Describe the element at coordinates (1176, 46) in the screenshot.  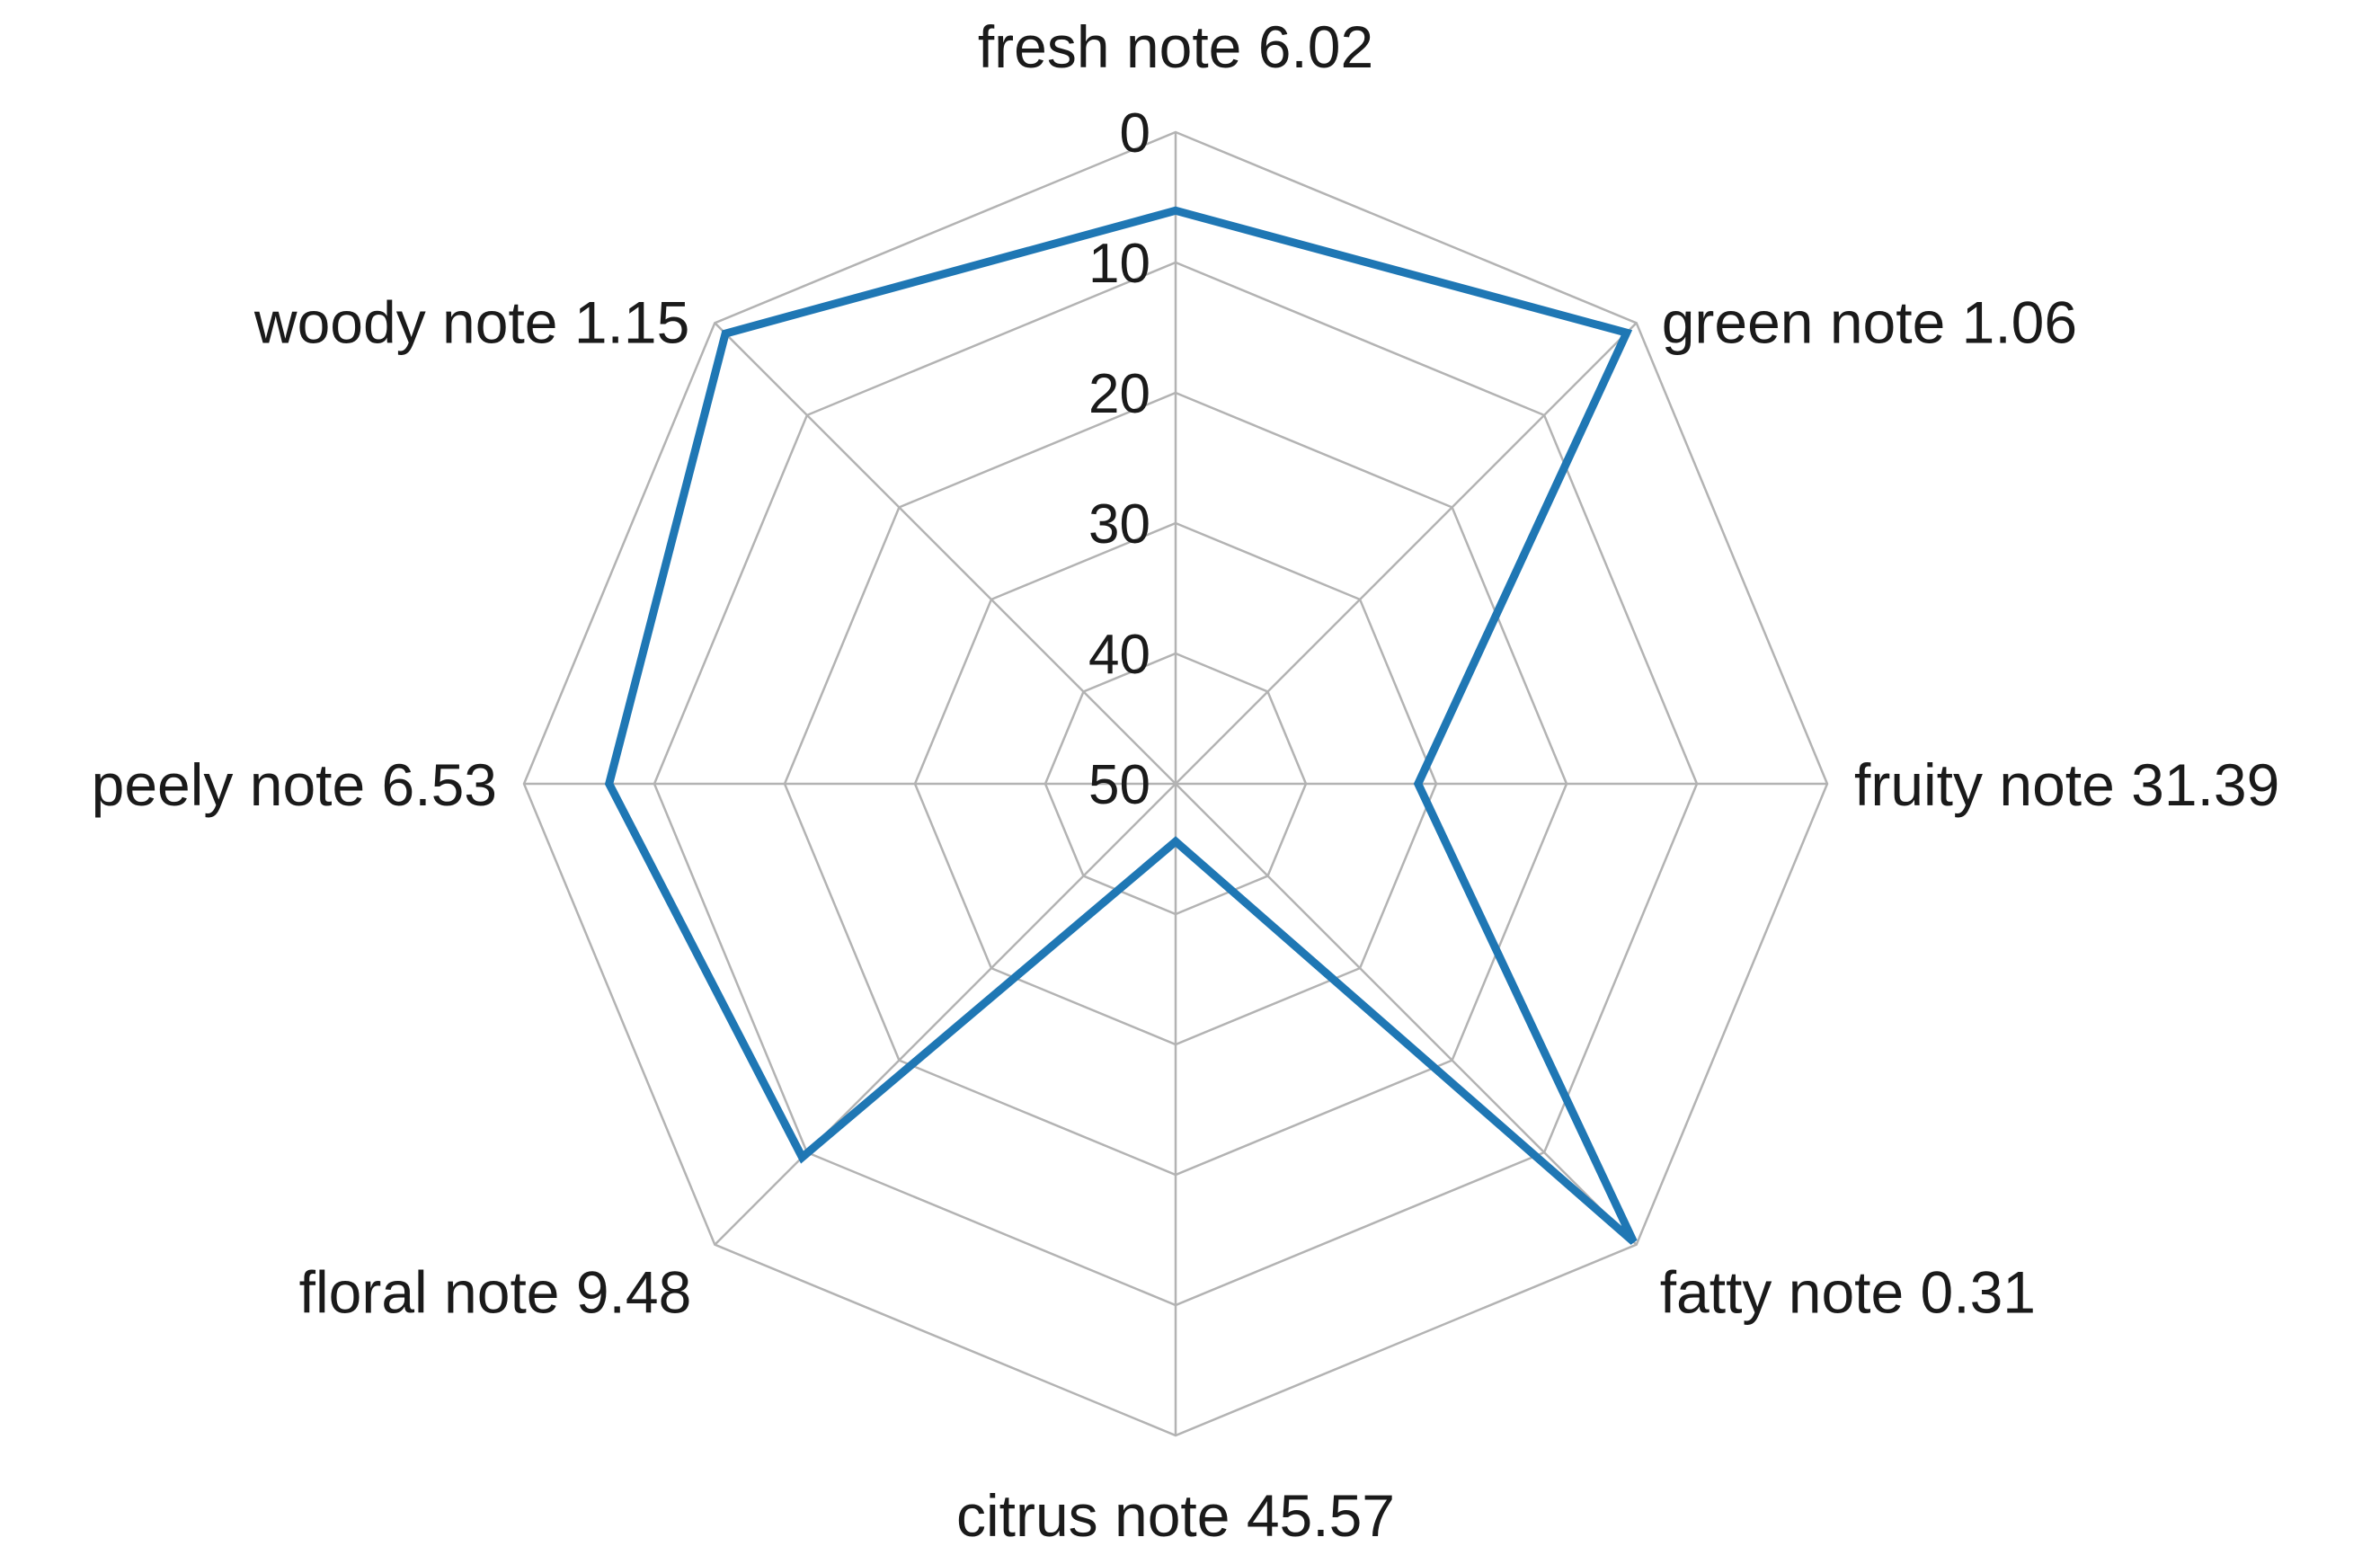
I see `axis-label: fresh note 6.02` at that location.